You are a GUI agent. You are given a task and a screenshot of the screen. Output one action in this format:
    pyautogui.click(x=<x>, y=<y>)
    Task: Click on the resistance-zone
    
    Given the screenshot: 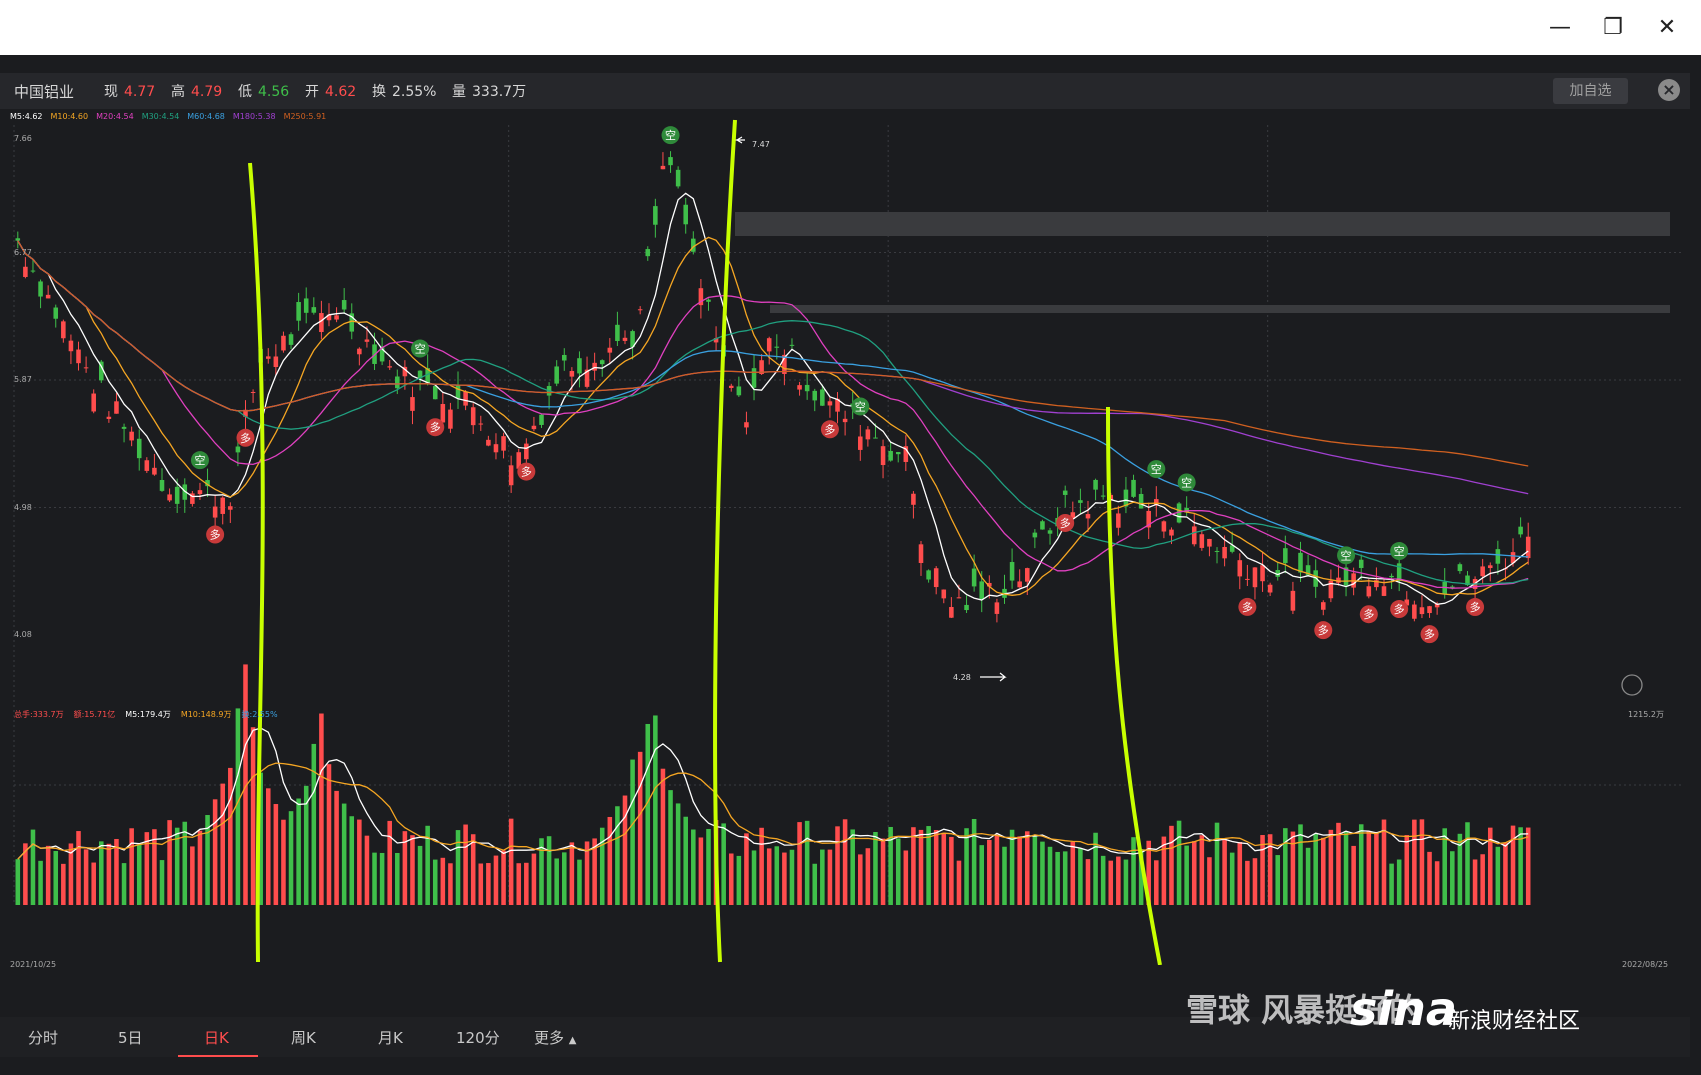 What is the action you would take?
    pyautogui.click(x=1202, y=224)
    